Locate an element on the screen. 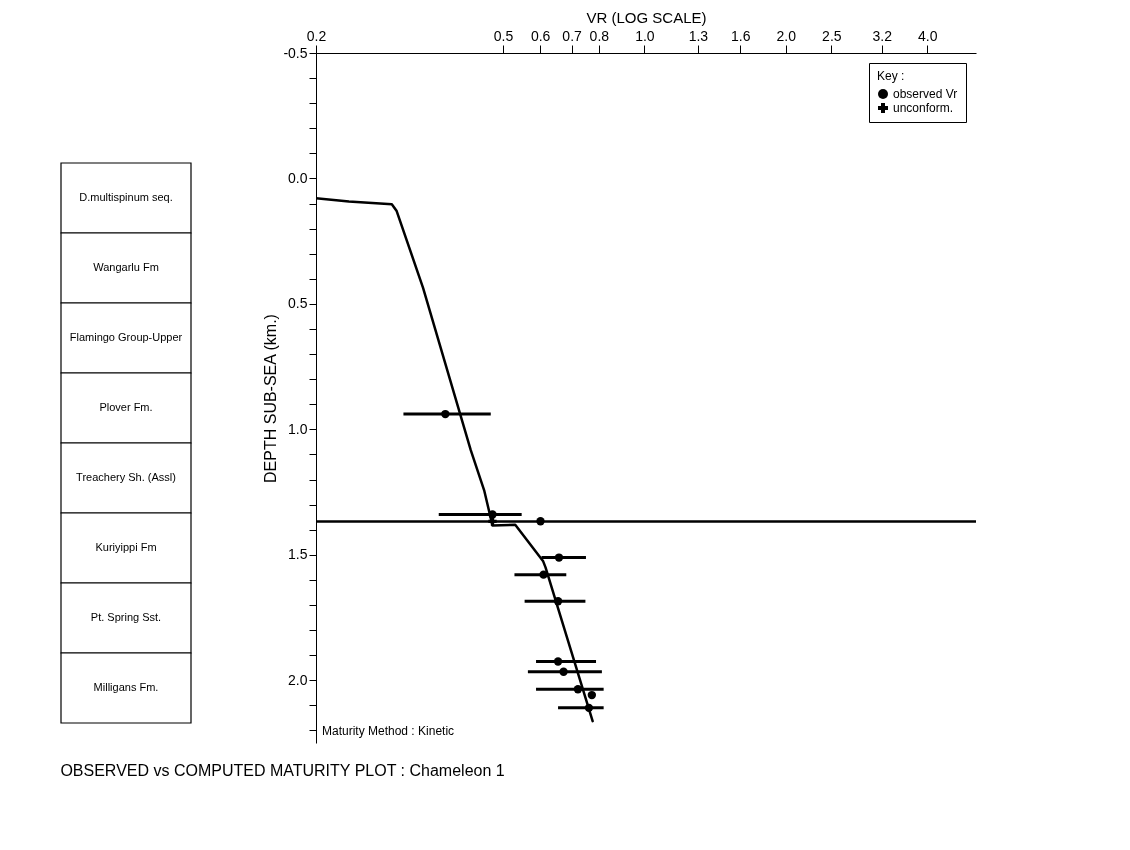  annotation: Maturity Method : Kinetic is located at coordinates (388, 731).